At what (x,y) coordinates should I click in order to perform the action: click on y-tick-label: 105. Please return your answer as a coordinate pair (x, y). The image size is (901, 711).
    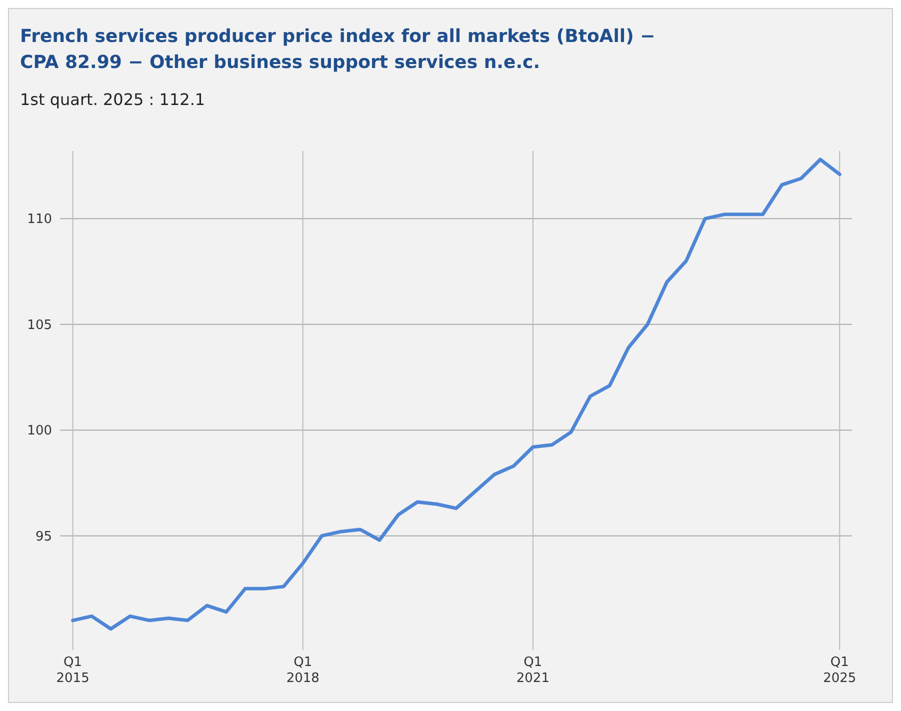
    Looking at the image, I should click on (39, 325).